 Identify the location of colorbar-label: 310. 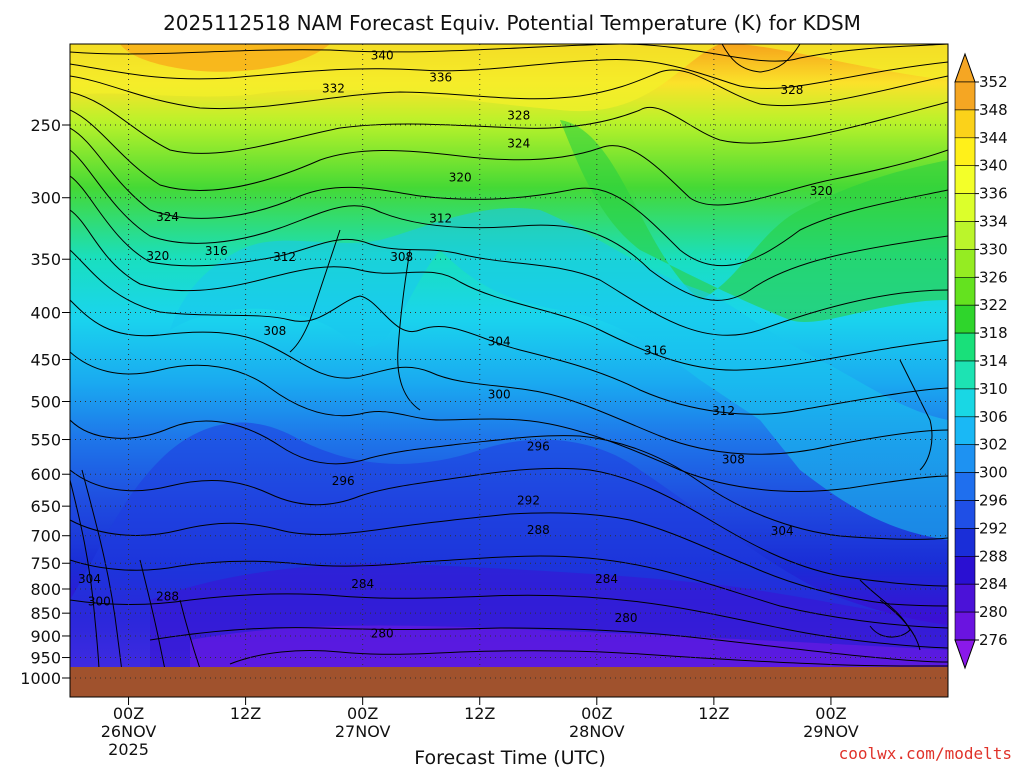
(993, 389).